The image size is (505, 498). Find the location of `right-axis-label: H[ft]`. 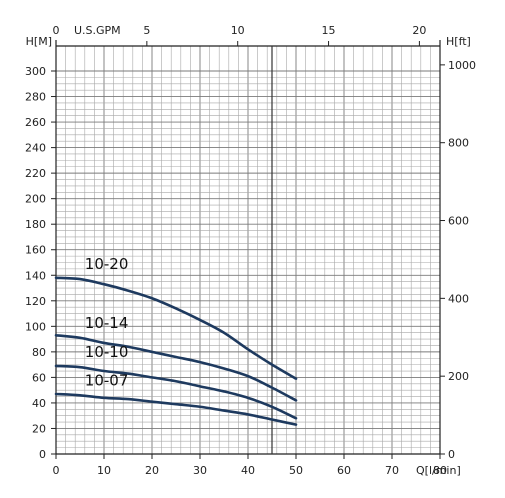

right-axis-label: H[ft] is located at coordinates (458, 41).